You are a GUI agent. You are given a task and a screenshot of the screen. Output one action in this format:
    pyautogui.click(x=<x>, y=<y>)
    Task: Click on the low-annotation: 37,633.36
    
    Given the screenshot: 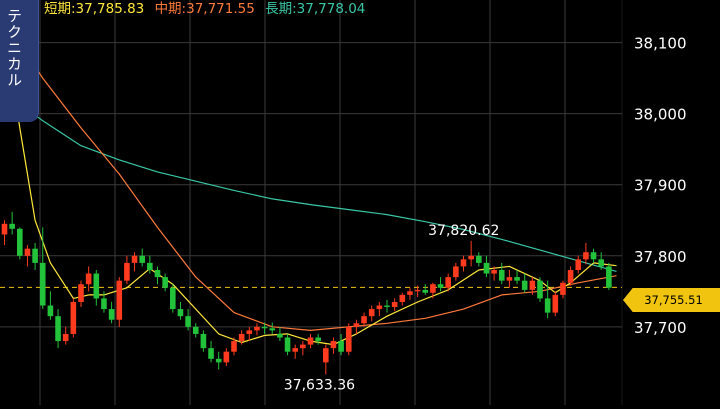 What is the action you would take?
    pyautogui.click(x=319, y=385)
    